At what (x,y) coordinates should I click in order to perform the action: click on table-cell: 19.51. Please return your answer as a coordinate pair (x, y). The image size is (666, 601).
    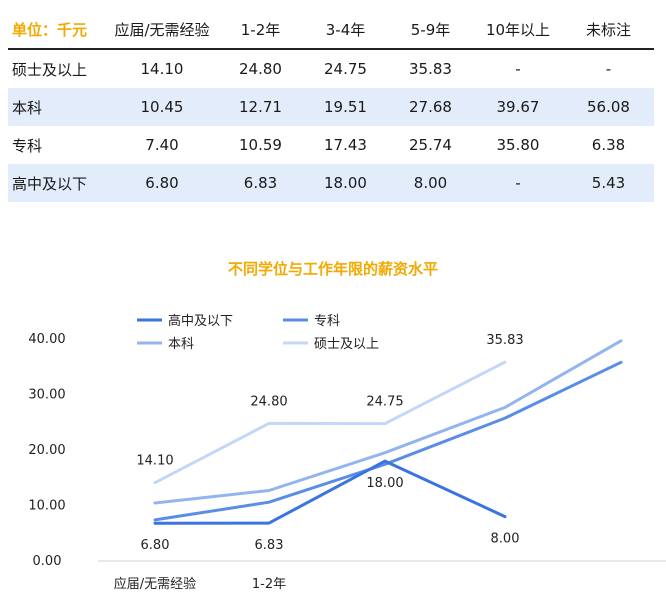
    Looking at the image, I should click on (345, 107).